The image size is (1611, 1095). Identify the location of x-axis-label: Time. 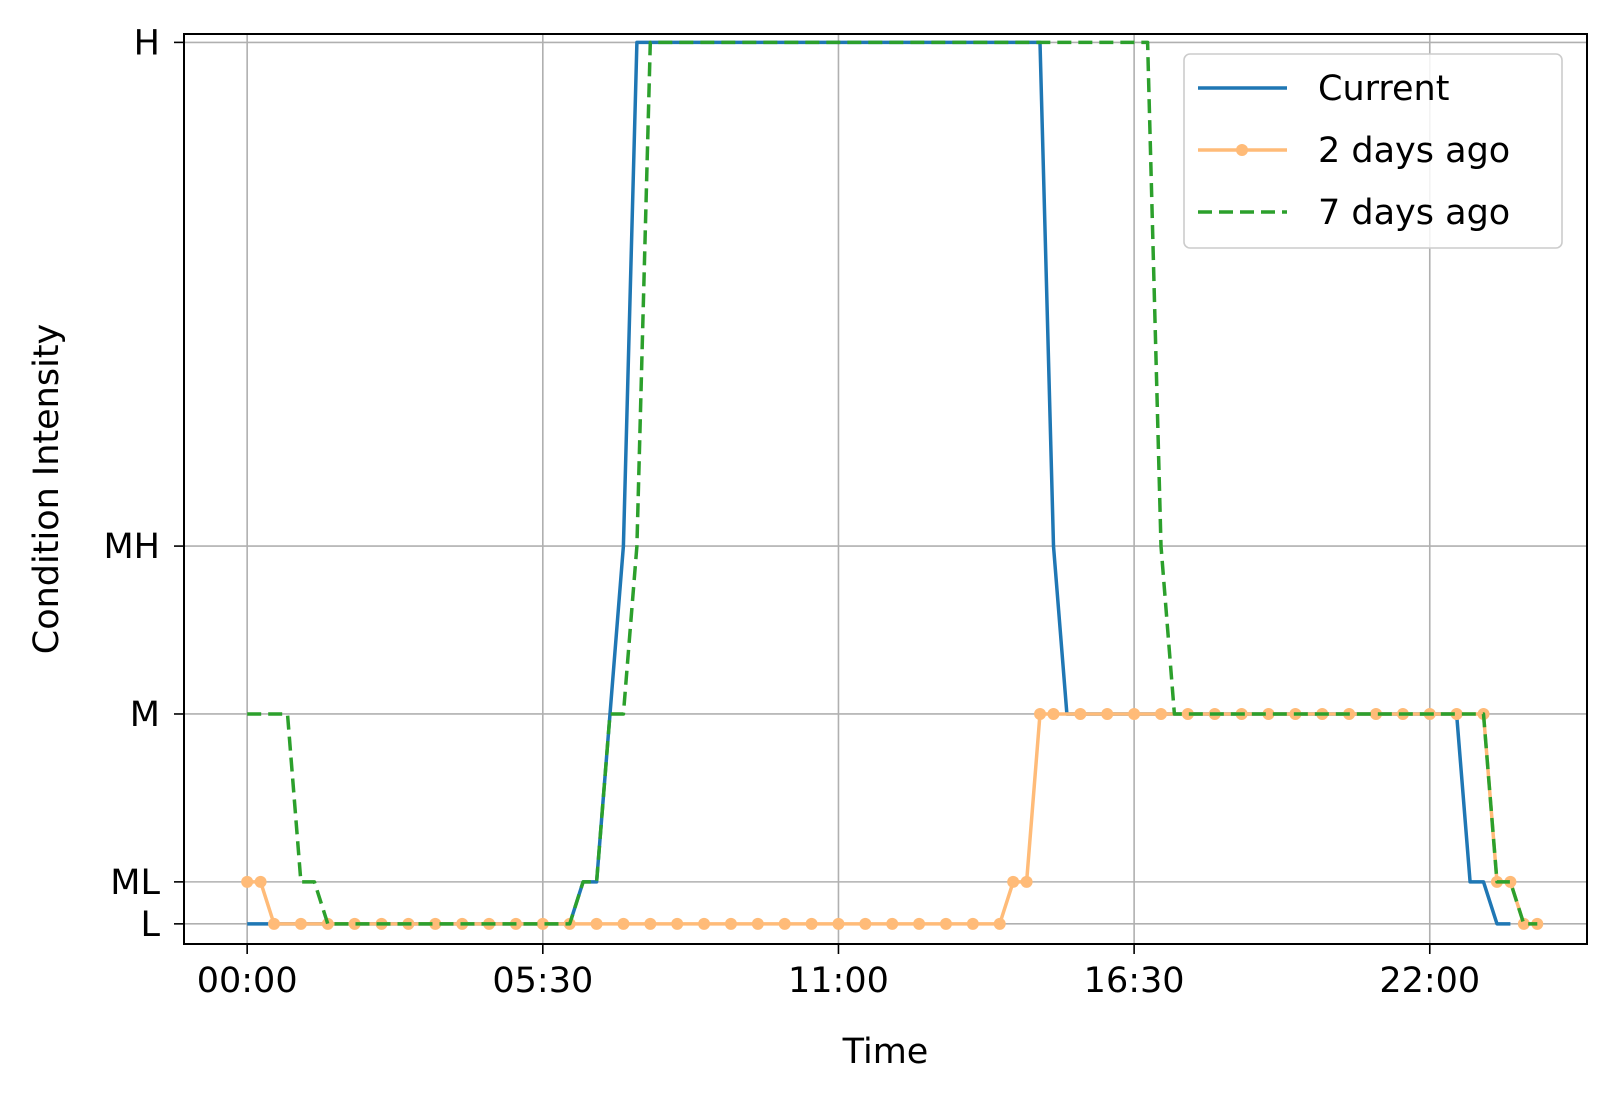
(885, 1052).